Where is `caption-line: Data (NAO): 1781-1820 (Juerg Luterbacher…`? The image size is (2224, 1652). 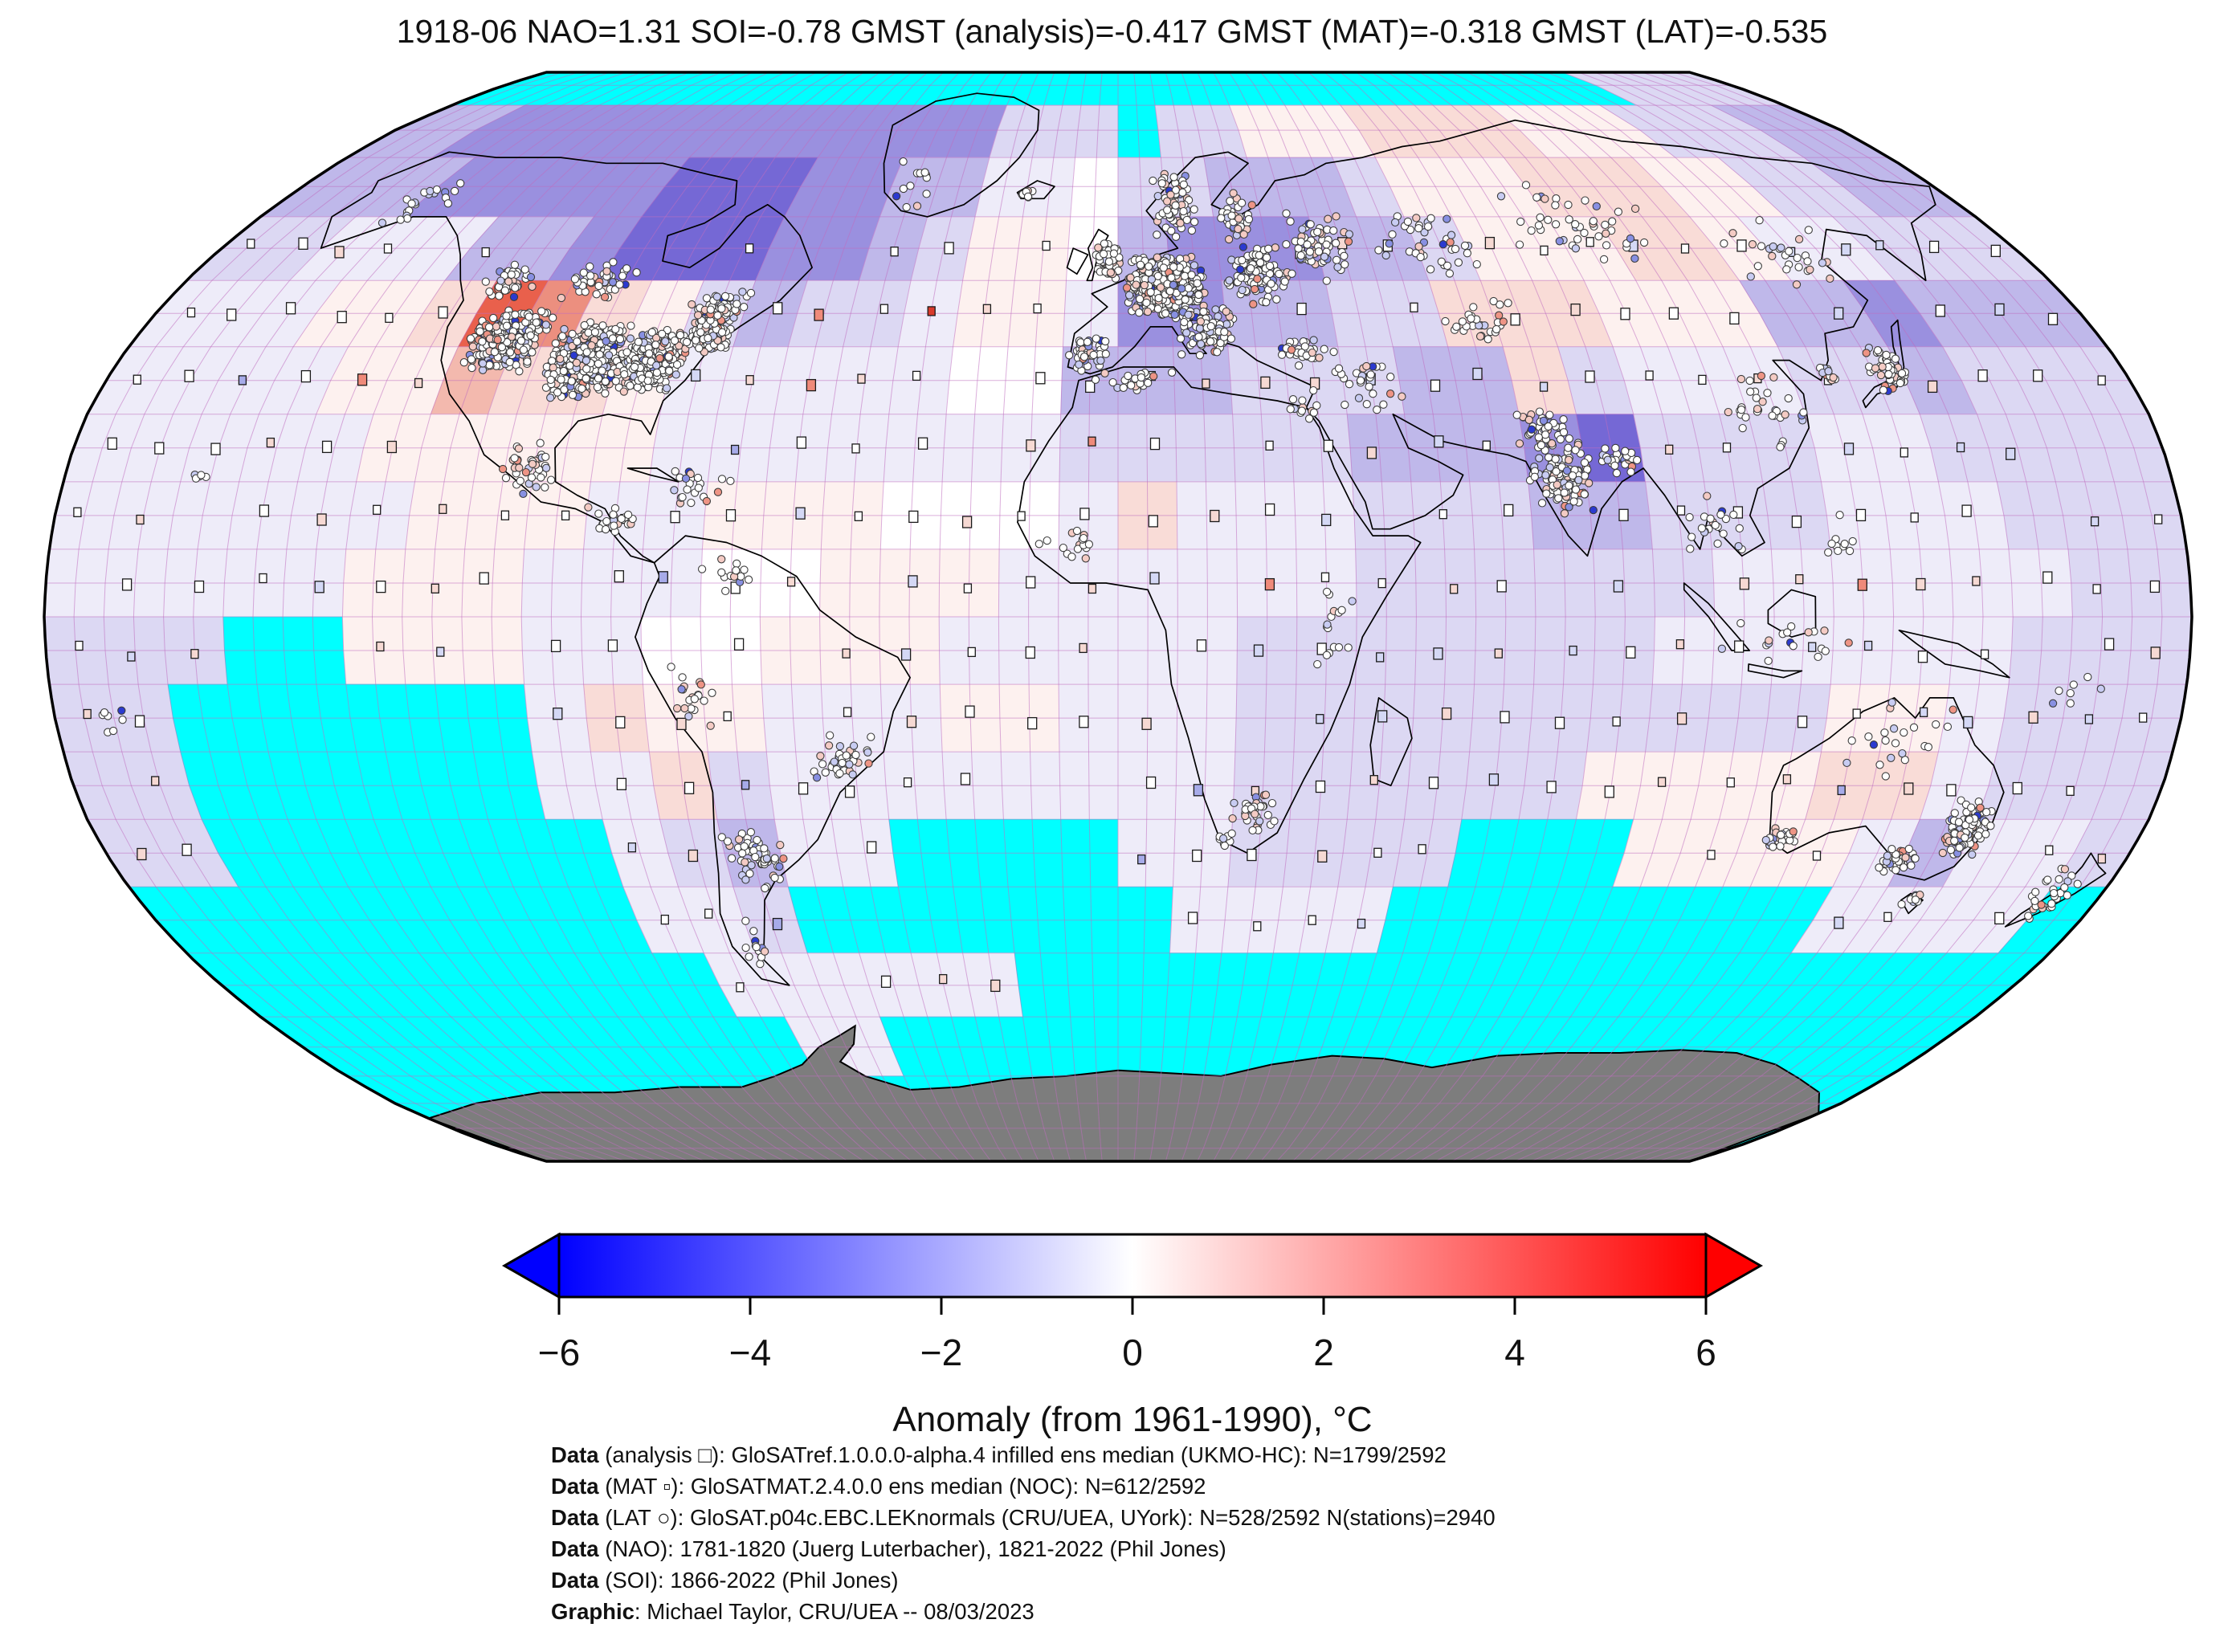 caption-line: Data (NAO): 1781-1820 (Juerg Luterbacher… is located at coordinates (888, 1548).